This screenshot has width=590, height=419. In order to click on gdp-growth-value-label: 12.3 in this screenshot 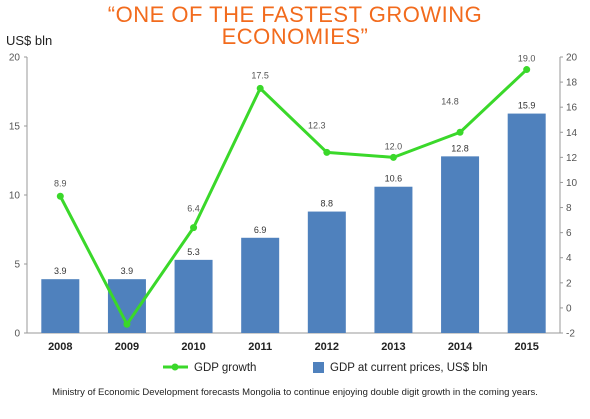, I will do `click(317, 125)`.